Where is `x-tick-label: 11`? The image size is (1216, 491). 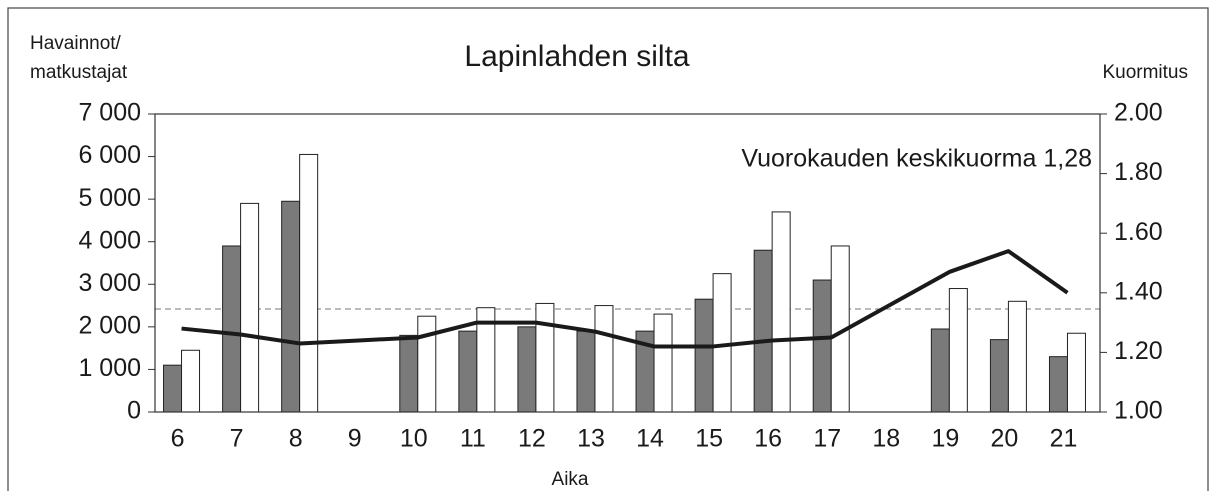
x-tick-label: 11 is located at coordinates (473, 439).